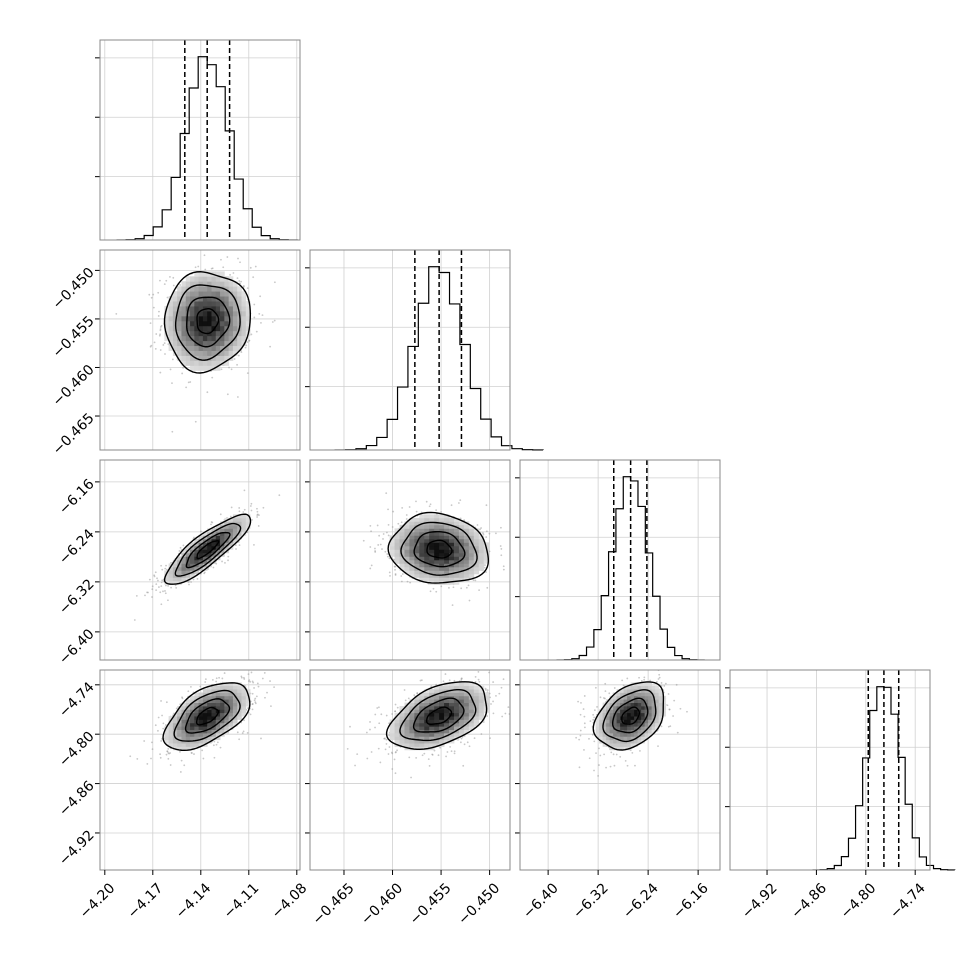 This screenshot has width=970, height=970. What do you see at coordinates (146, 901) in the screenshot?
I see `x-tick-label: −4.17` at bounding box center [146, 901].